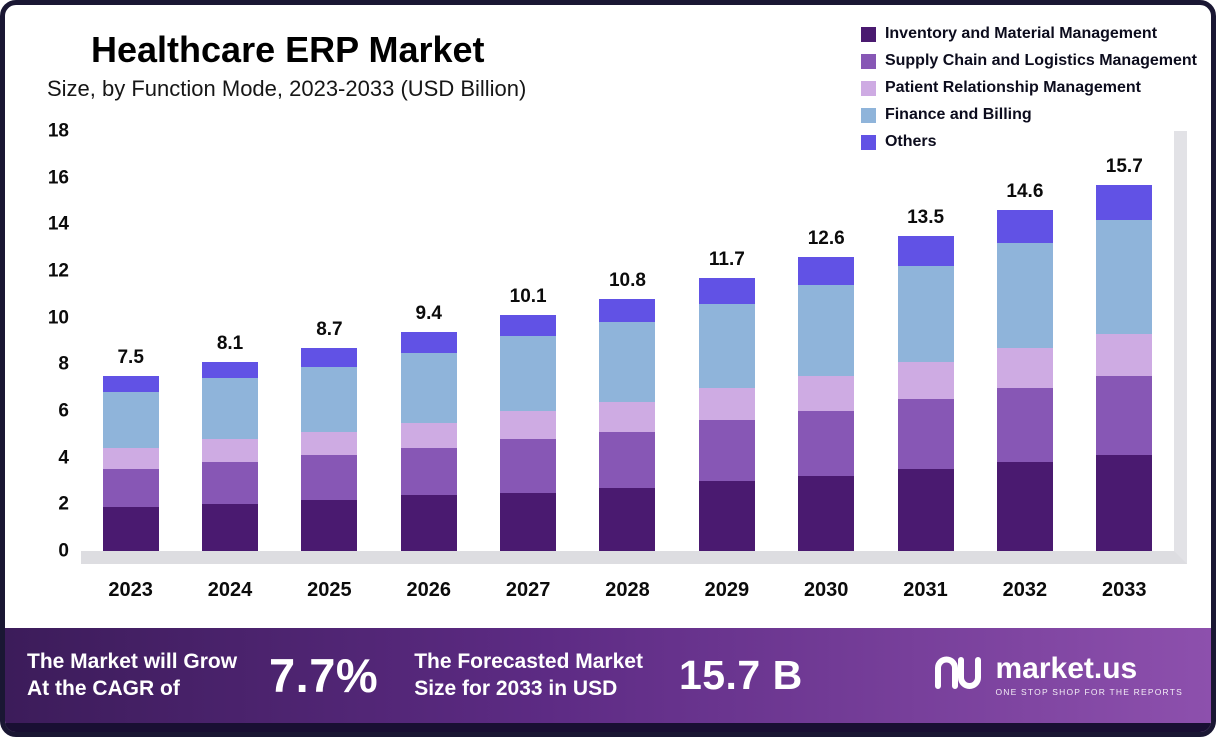  I want to click on bar-total-label: 9.4, so click(428, 313).